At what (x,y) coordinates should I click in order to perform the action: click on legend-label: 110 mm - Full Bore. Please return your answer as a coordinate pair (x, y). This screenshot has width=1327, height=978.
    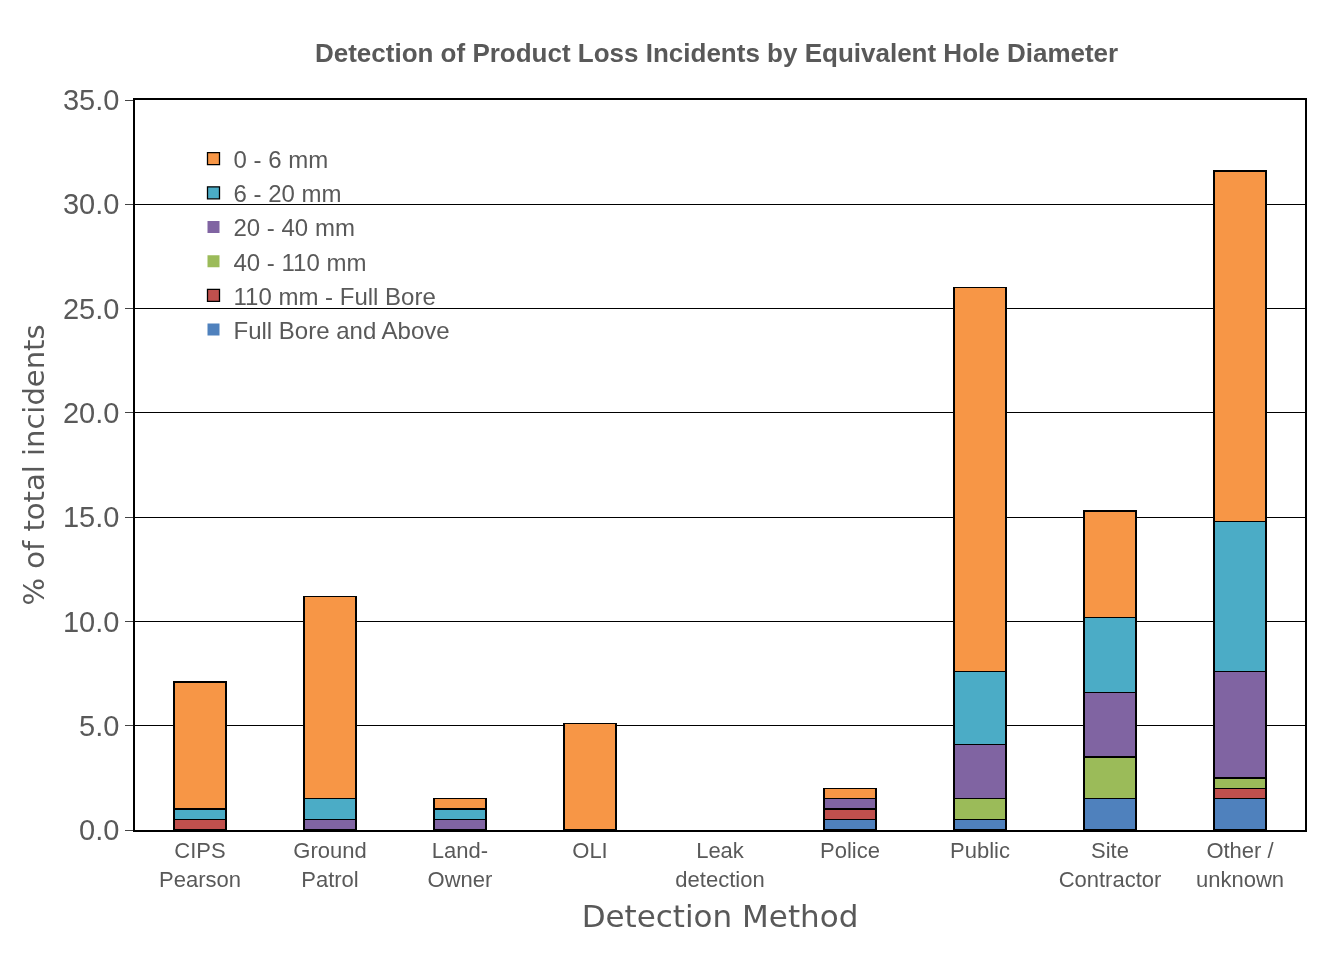
    Looking at the image, I should click on (334, 296).